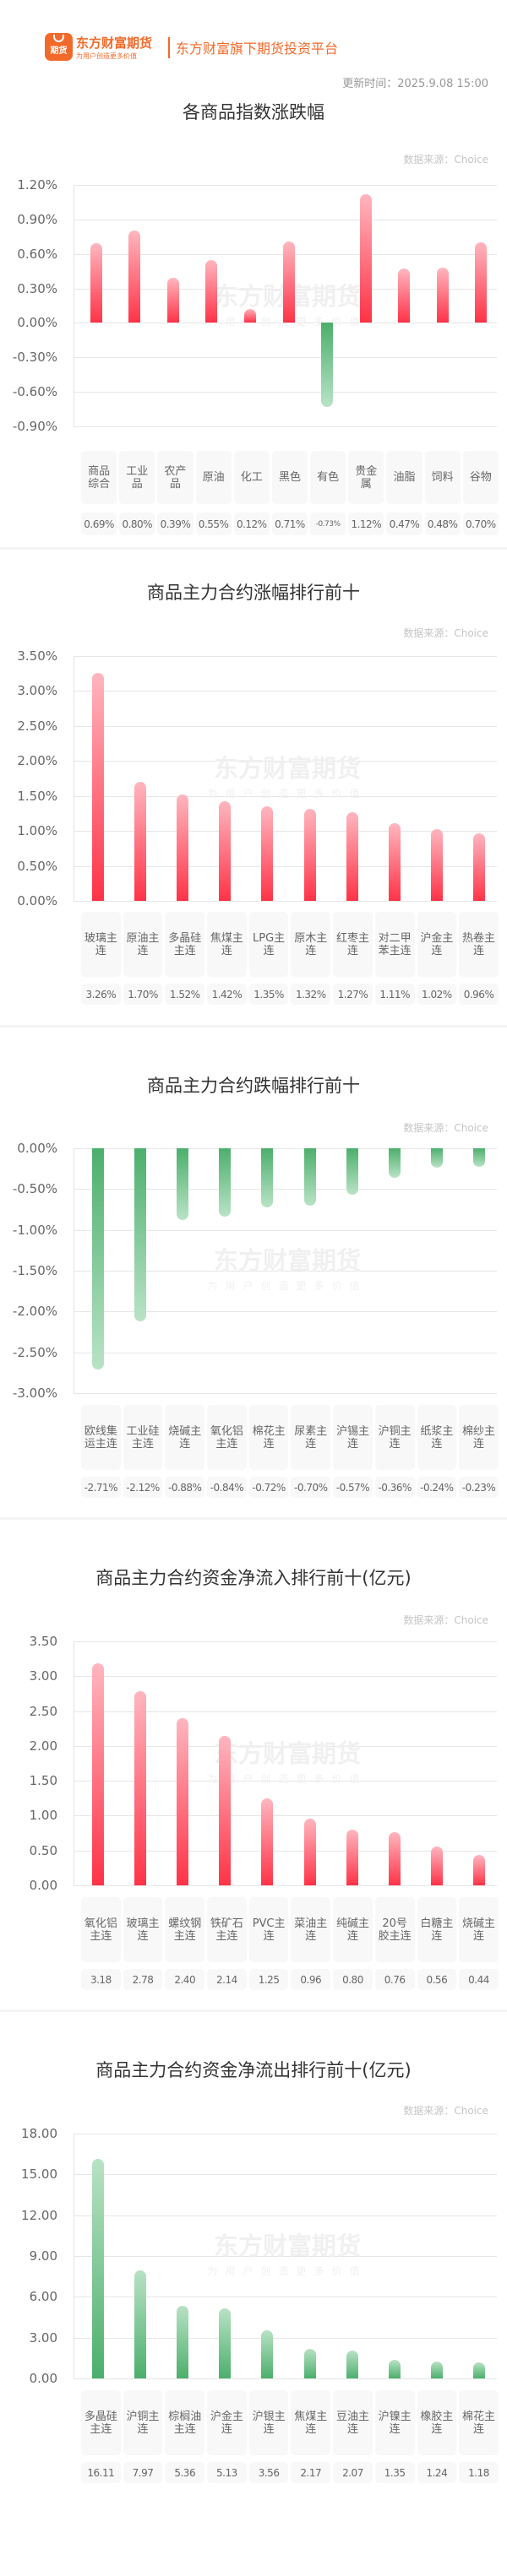 This screenshot has width=507, height=2576. What do you see at coordinates (37, 254) in the screenshot?
I see `y-tick-label: 0.60%` at bounding box center [37, 254].